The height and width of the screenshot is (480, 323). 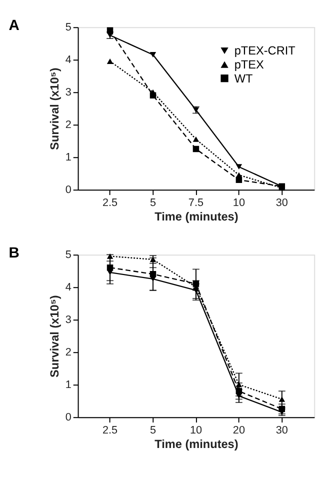 I want to click on chart-title: A, so click(x=14, y=26).